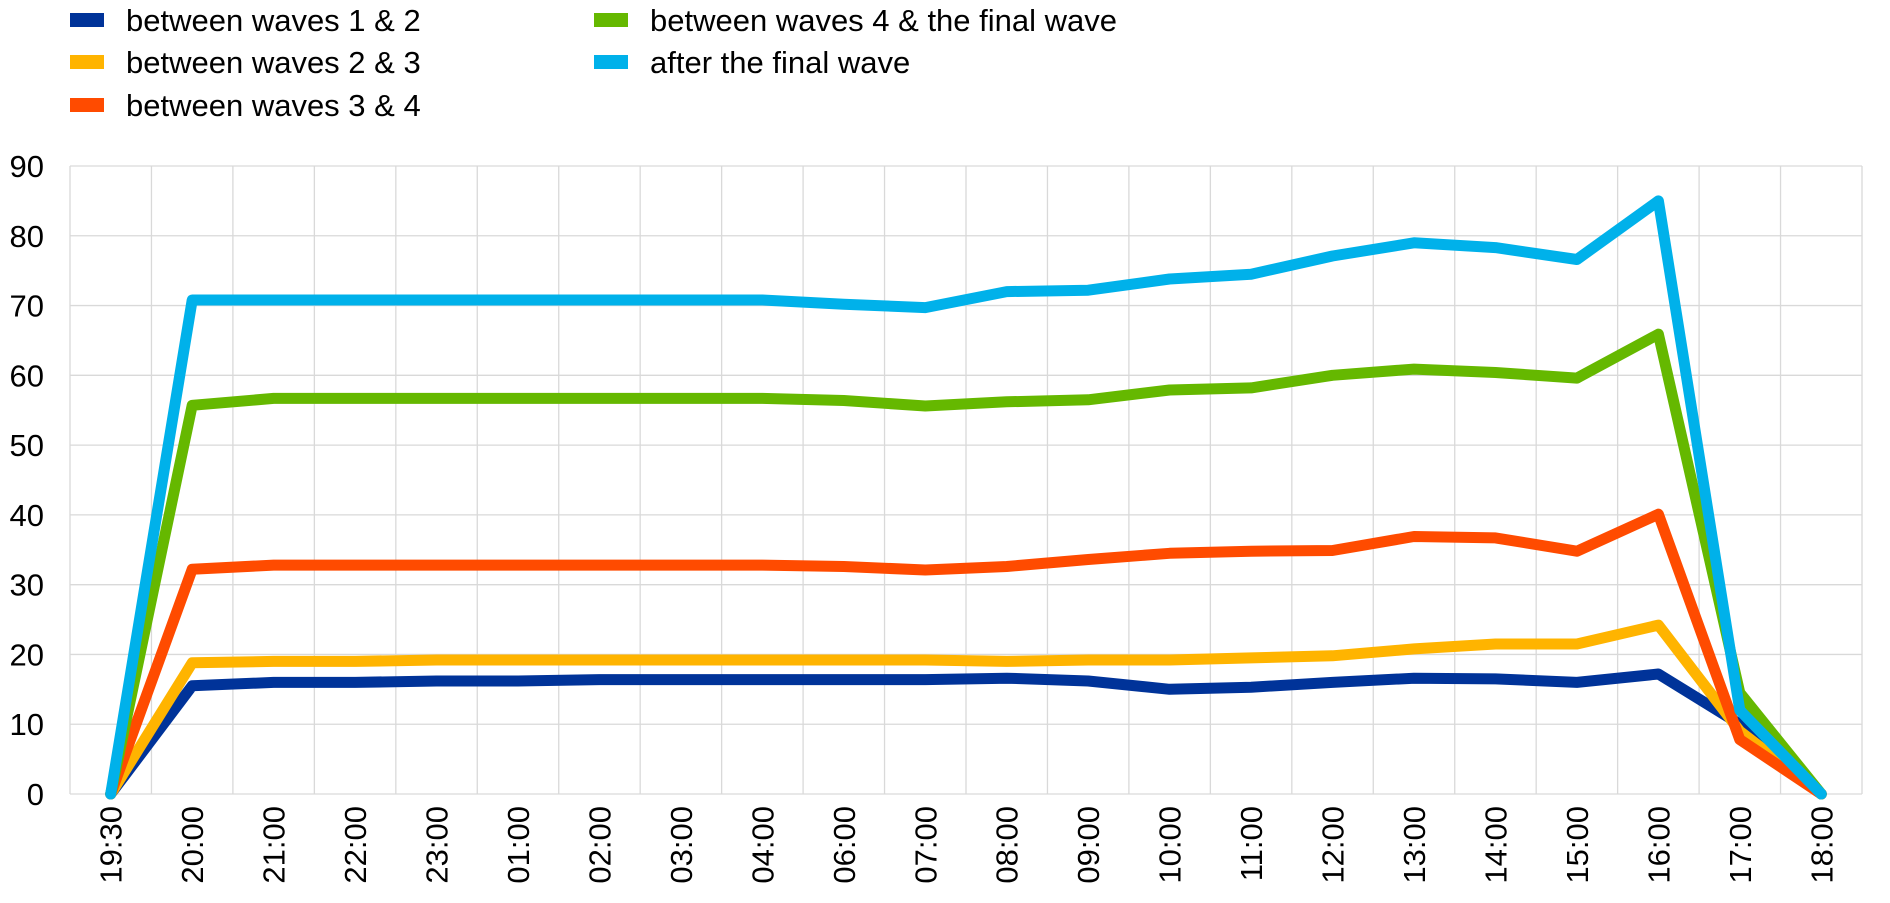 This screenshot has height=903, width=1890. What do you see at coordinates (518, 845) in the screenshot?
I see `x-tick-label: 01:00` at bounding box center [518, 845].